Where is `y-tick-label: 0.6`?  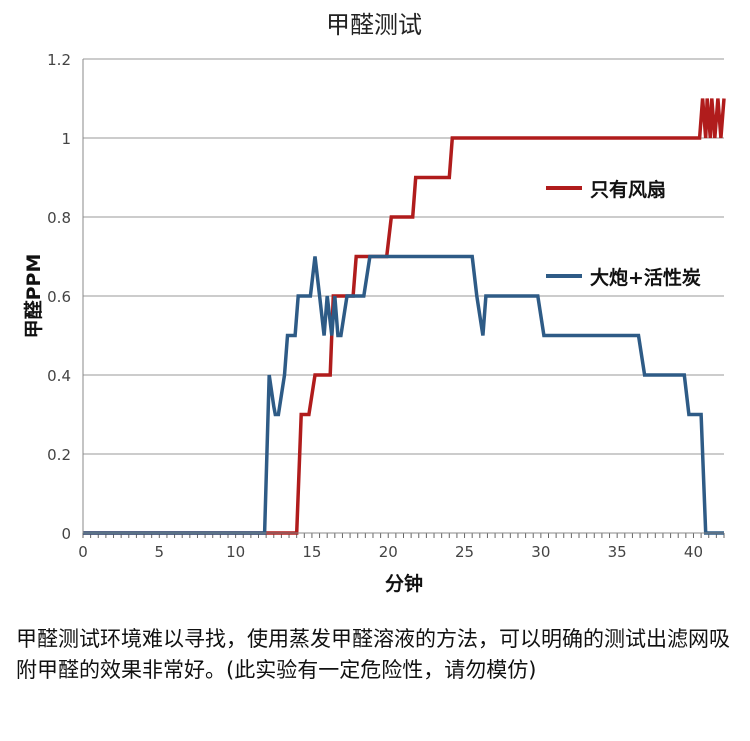 y-tick-label: 0.6 is located at coordinates (59, 297).